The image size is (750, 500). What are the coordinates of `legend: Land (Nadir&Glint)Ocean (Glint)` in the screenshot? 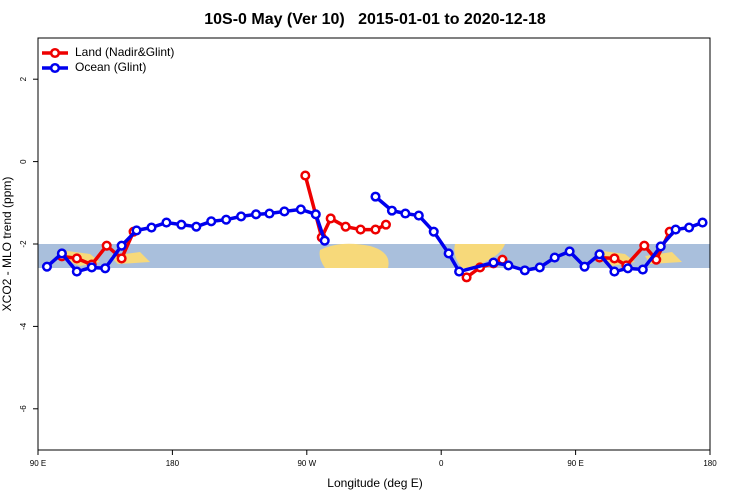 It's located at (108, 59).